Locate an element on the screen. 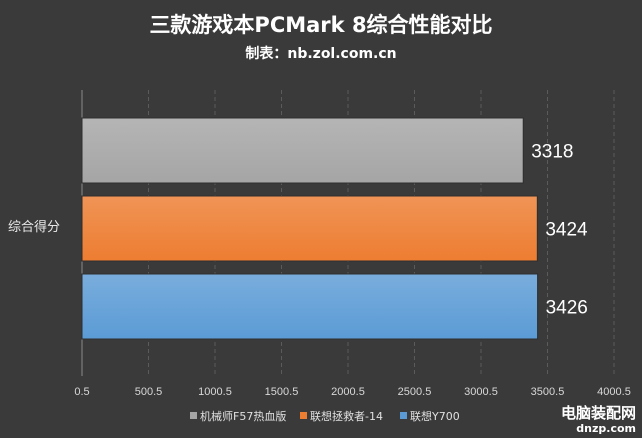 This screenshot has height=438, width=642. legend: 机械师F57热血版 联想拯救者-14 联想Y700 is located at coordinates (325, 416).